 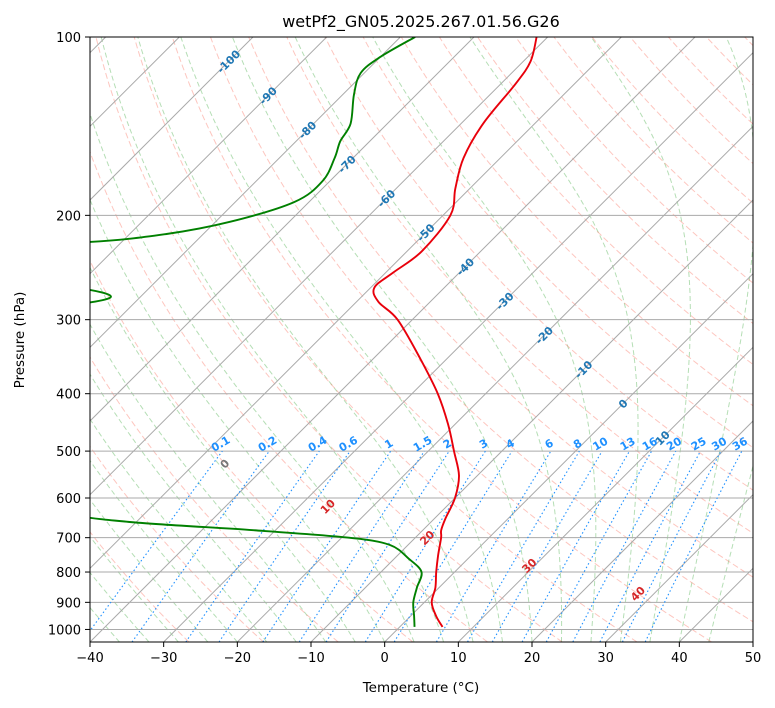 What do you see at coordinates (68, 452) in the screenshot?
I see `y-tick-label: 500` at bounding box center [68, 452].